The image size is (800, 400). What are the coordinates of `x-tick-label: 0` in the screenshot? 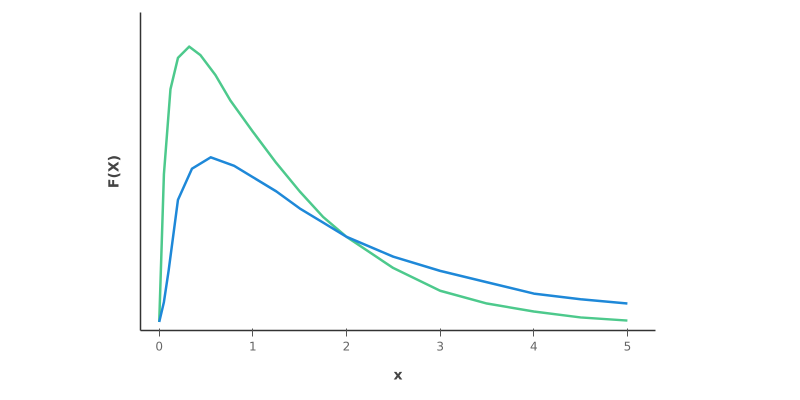 It's located at (159, 347).